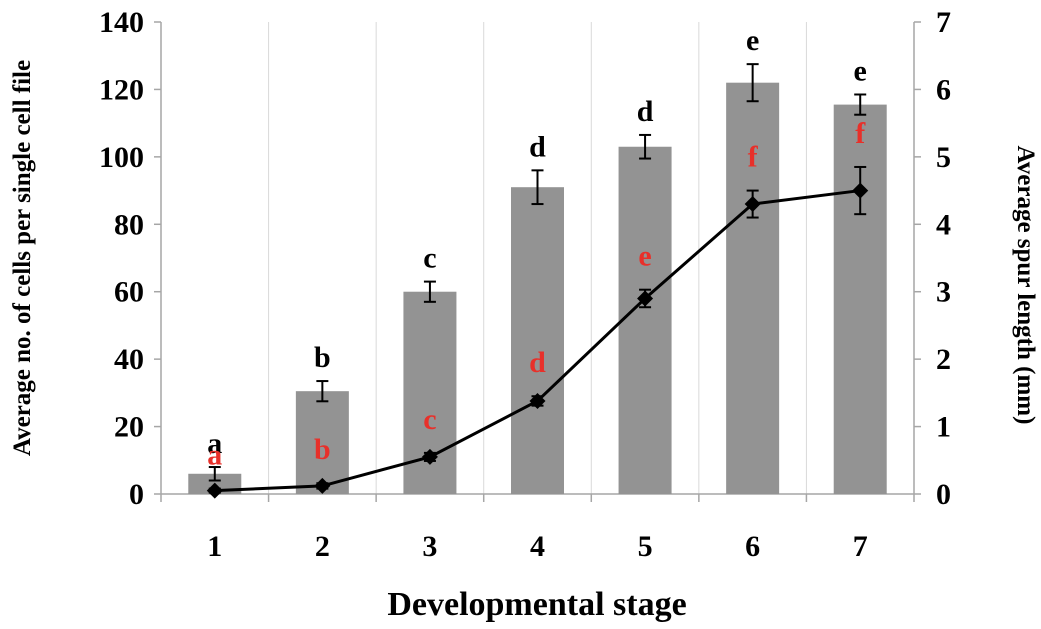 The width and height of the screenshot is (1041, 629). Describe the element at coordinates (429, 419) in the screenshot. I see `line-significance-letter: c` at that location.